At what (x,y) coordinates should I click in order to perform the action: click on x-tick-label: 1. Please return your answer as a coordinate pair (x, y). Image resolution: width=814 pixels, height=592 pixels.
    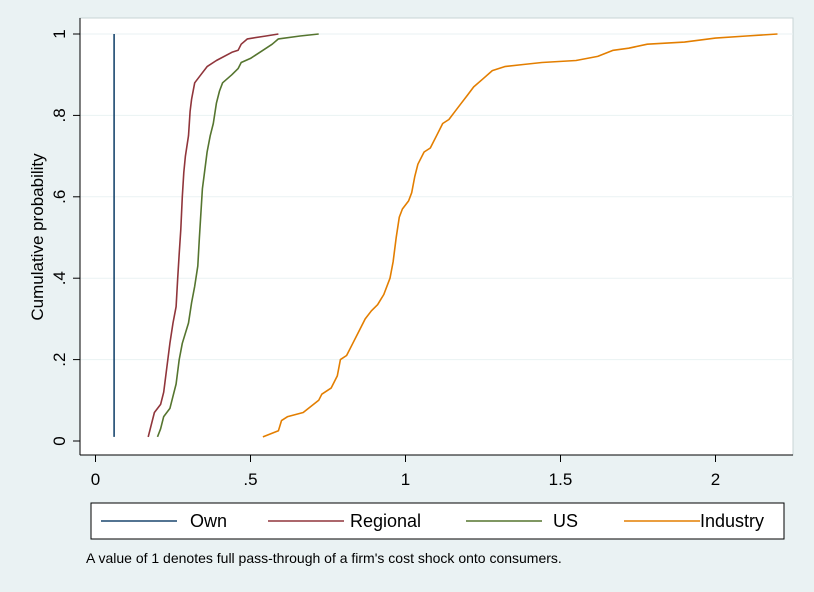
    Looking at the image, I should click on (405, 479).